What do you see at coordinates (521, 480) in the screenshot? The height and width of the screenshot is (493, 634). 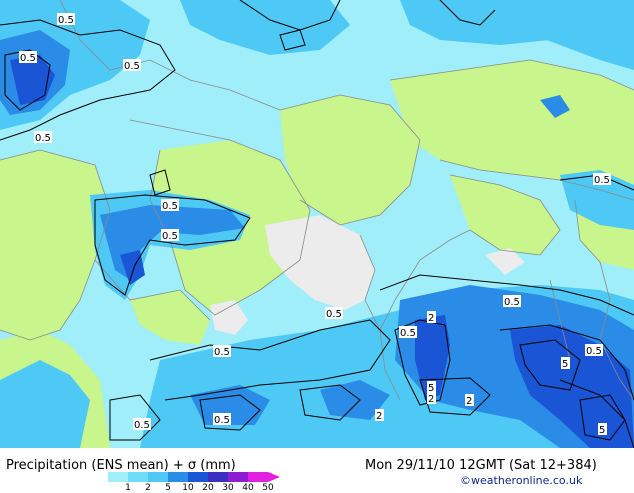 I see `credit-link: ©weatheronline.co.uk` at bounding box center [521, 480].